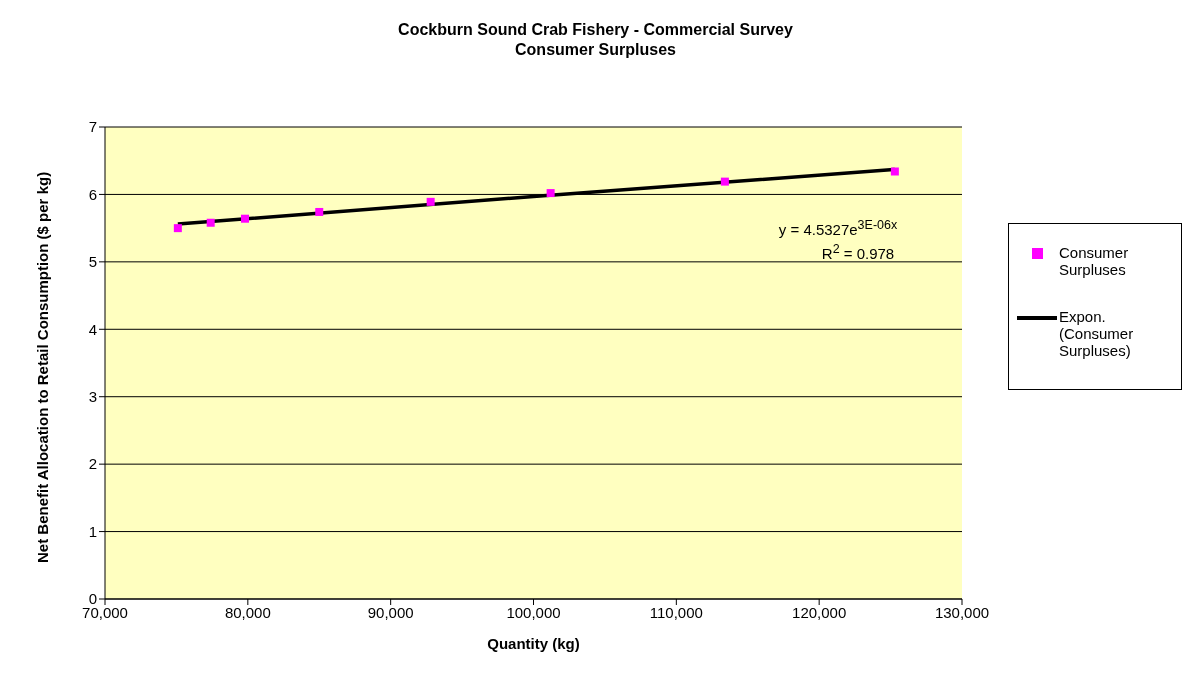  What do you see at coordinates (1097, 333) in the screenshot?
I see `legend-label: Expon. (Consumer Surpluses)` at bounding box center [1097, 333].